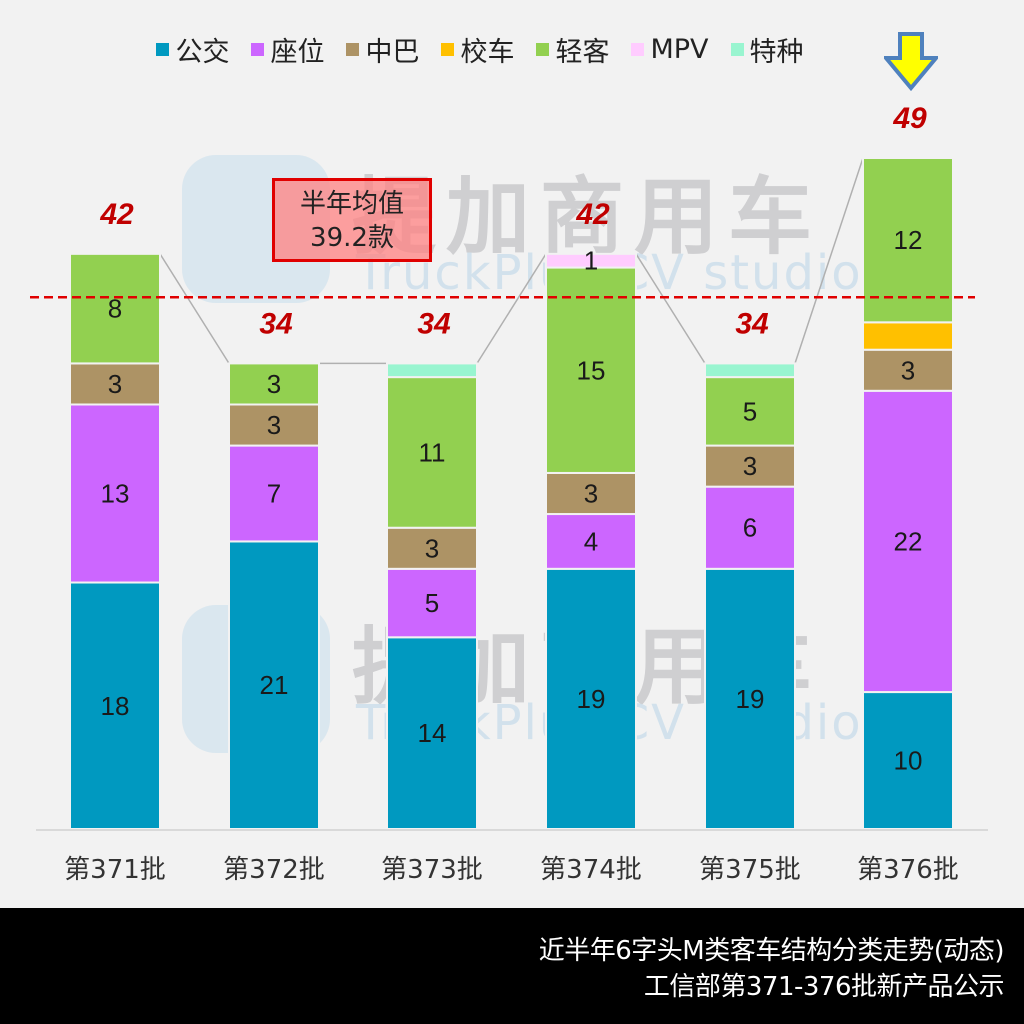  I want to click on segment-value-label: 13, so click(115, 494).